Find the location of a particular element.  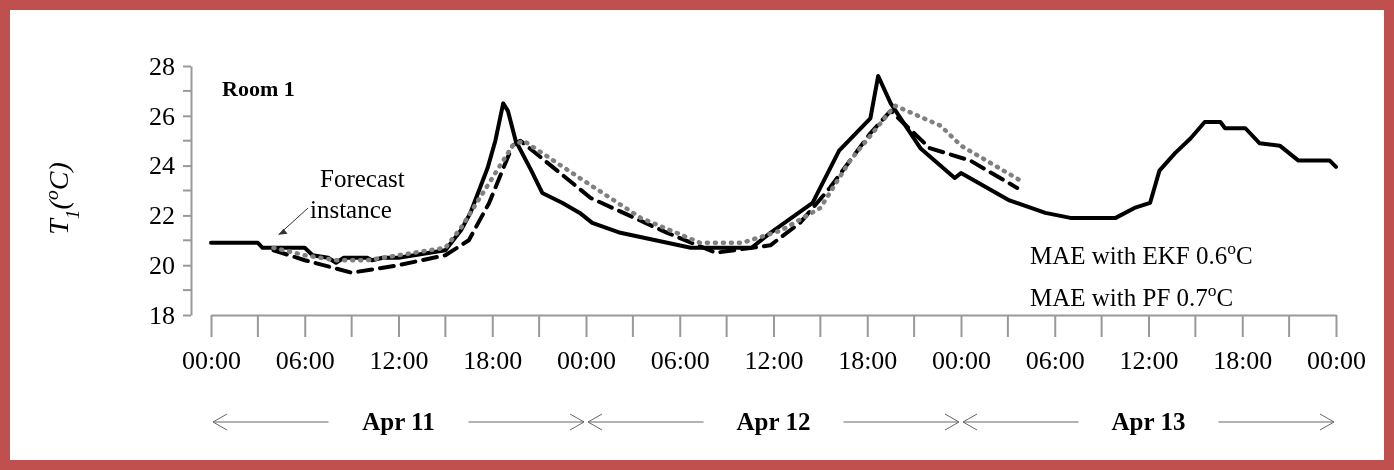

annotation: MAE with EKF 0.6$^{o}$C is located at coordinates (1141, 253).